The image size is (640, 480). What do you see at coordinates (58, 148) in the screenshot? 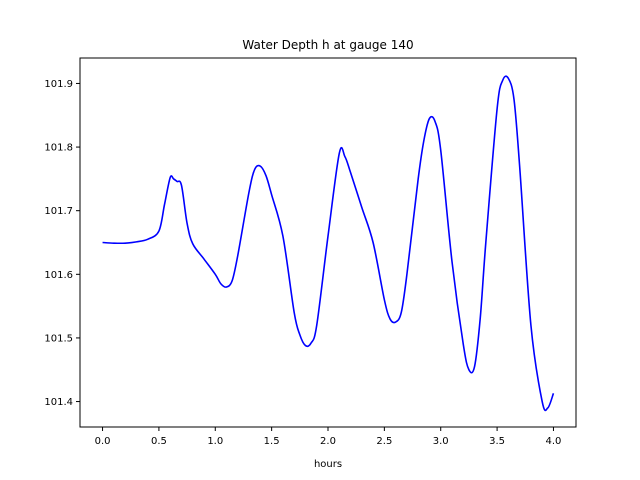
I see `y-tick-label: 101.8` at bounding box center [58, 148].